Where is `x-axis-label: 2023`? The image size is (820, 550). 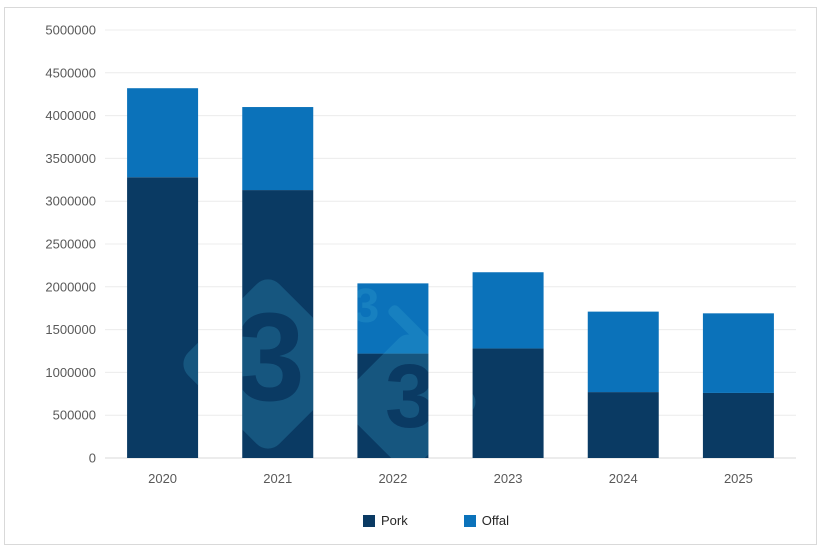 x-axis-label: 2023 is located at coordinates (508, 478).